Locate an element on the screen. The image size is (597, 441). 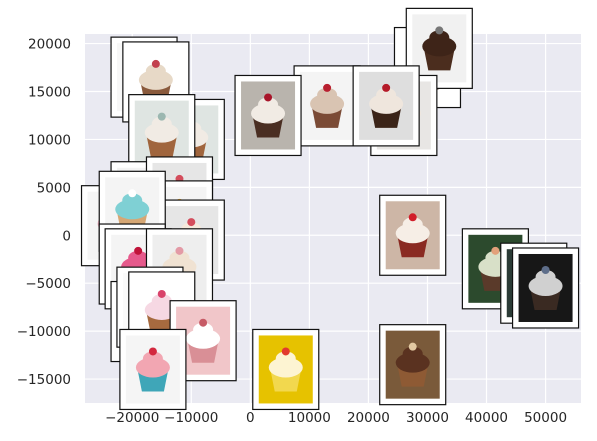
x-tick-label: −10000 is located at coordinates (191, 418).